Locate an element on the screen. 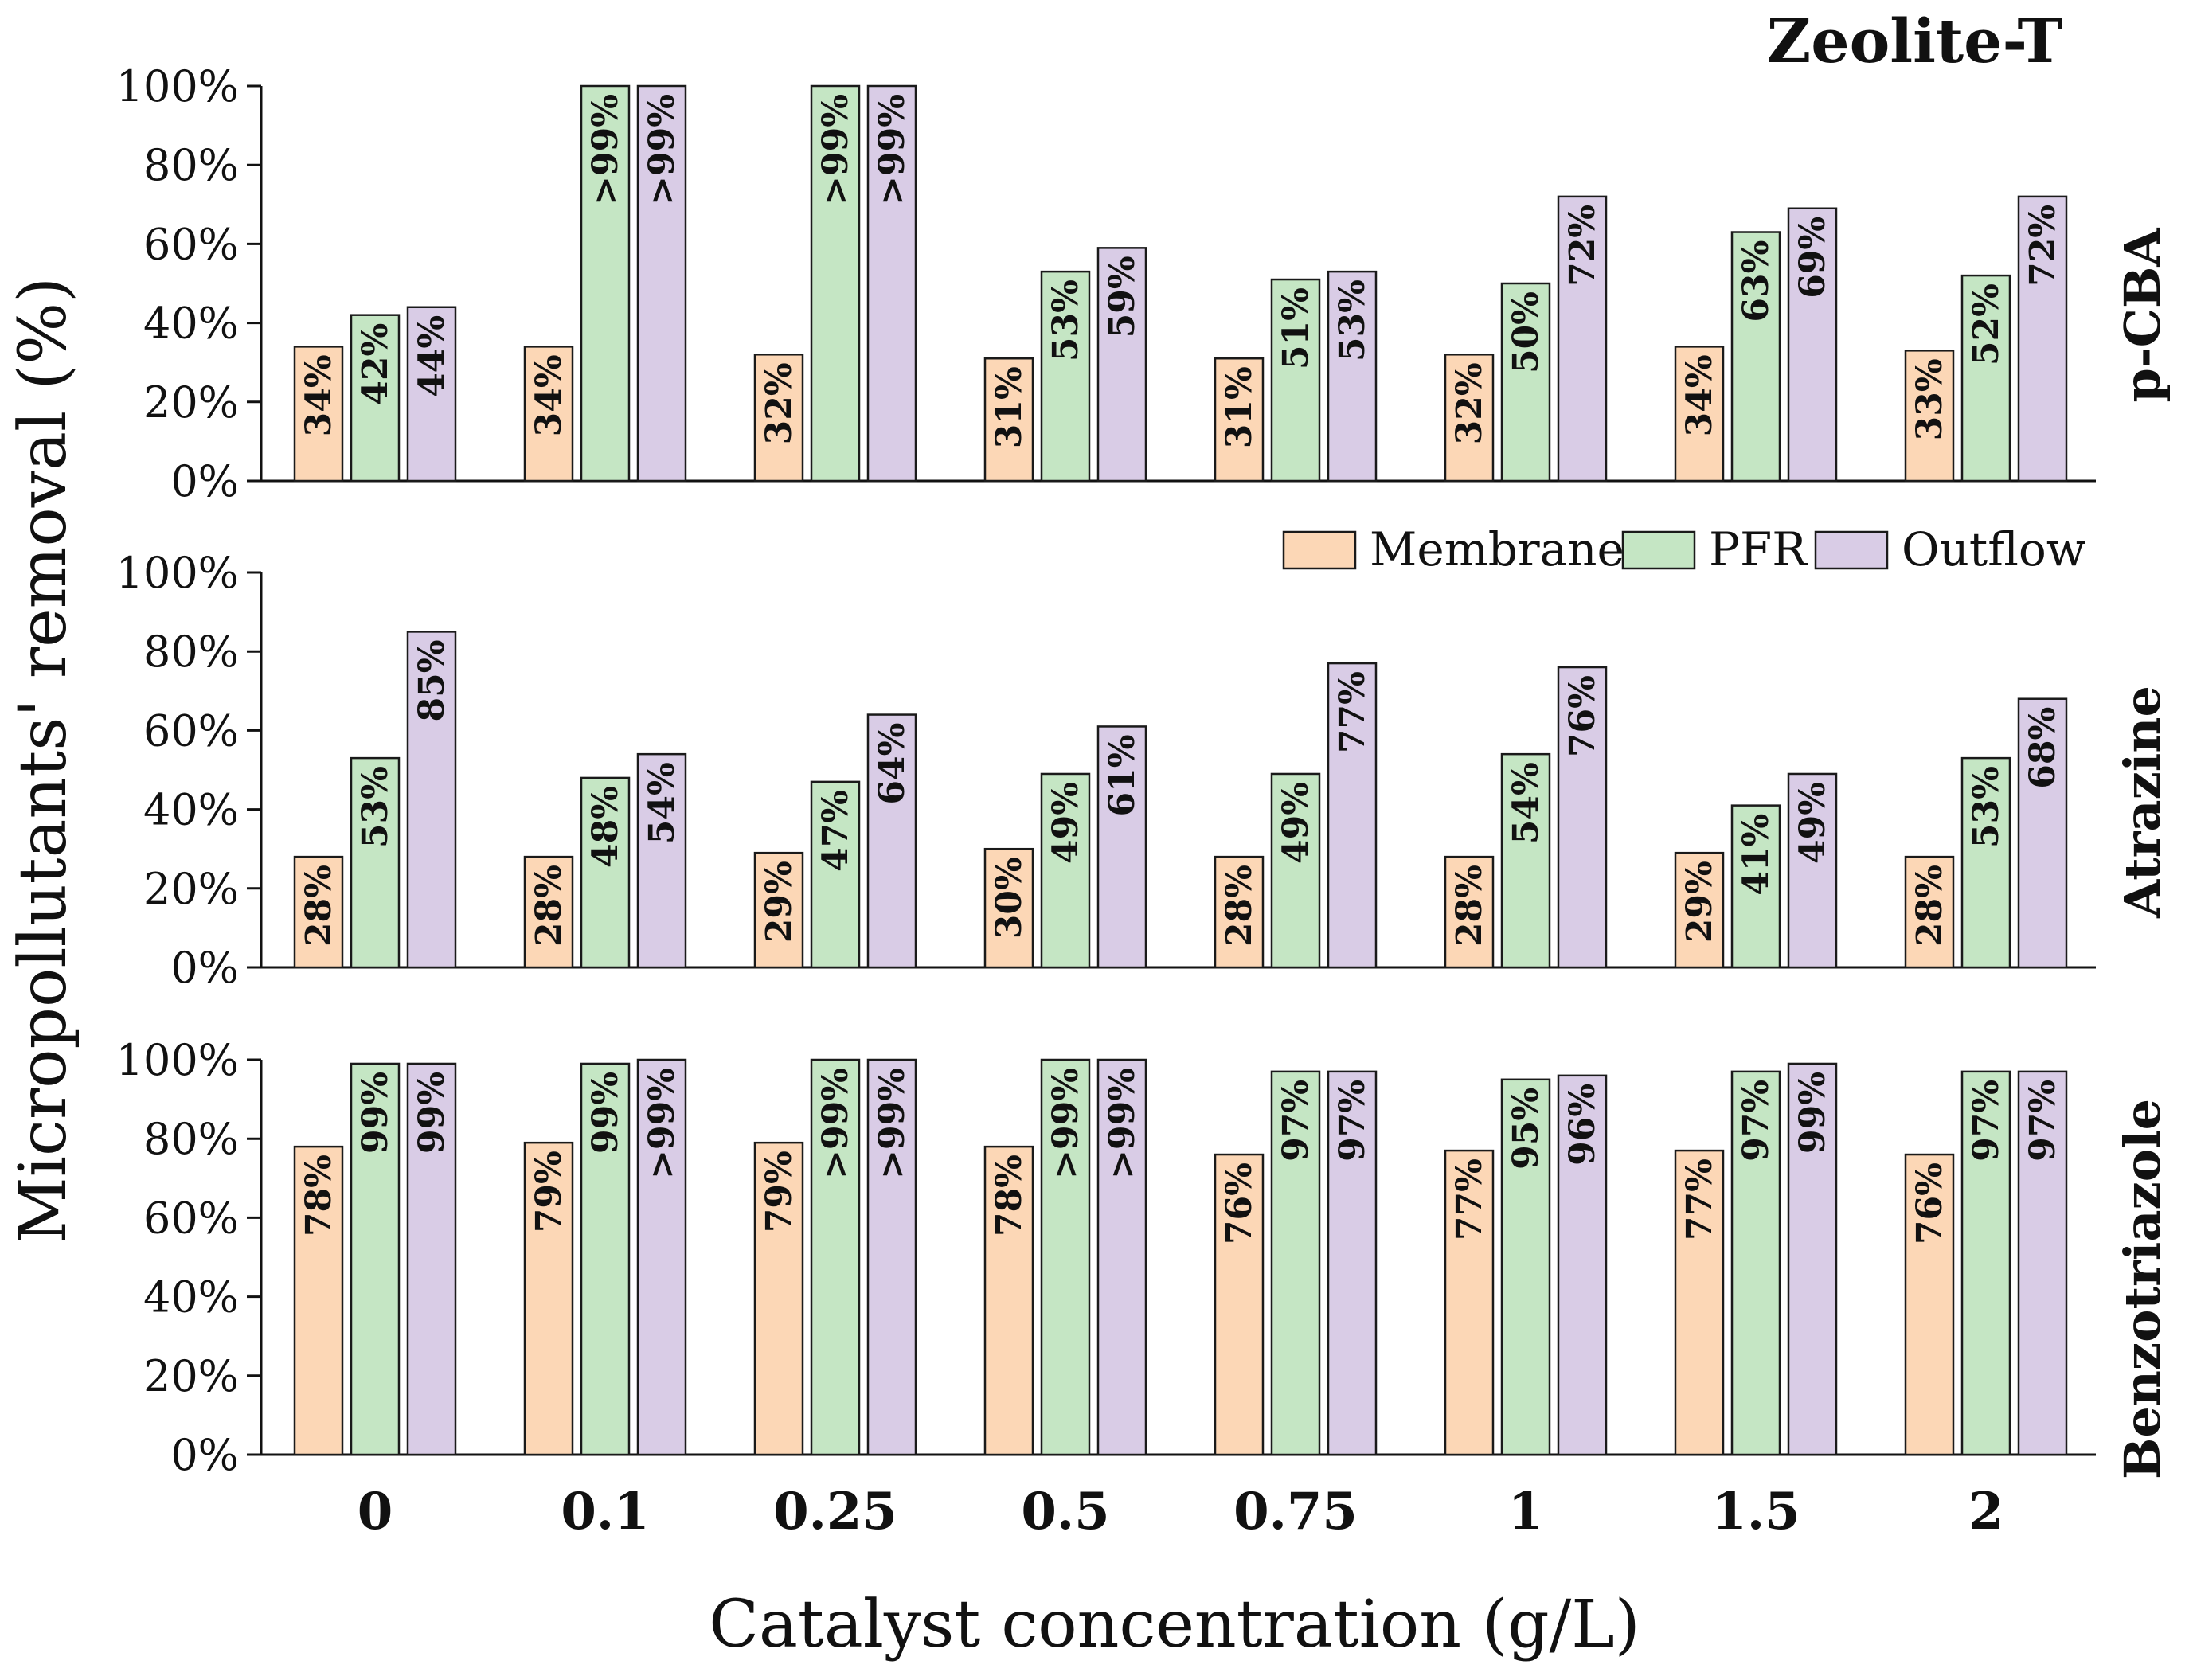 Image resolution: width=2193 pixels, height=1680 pixels. y-tick-label: 0% is located at coordinates (204, 968).